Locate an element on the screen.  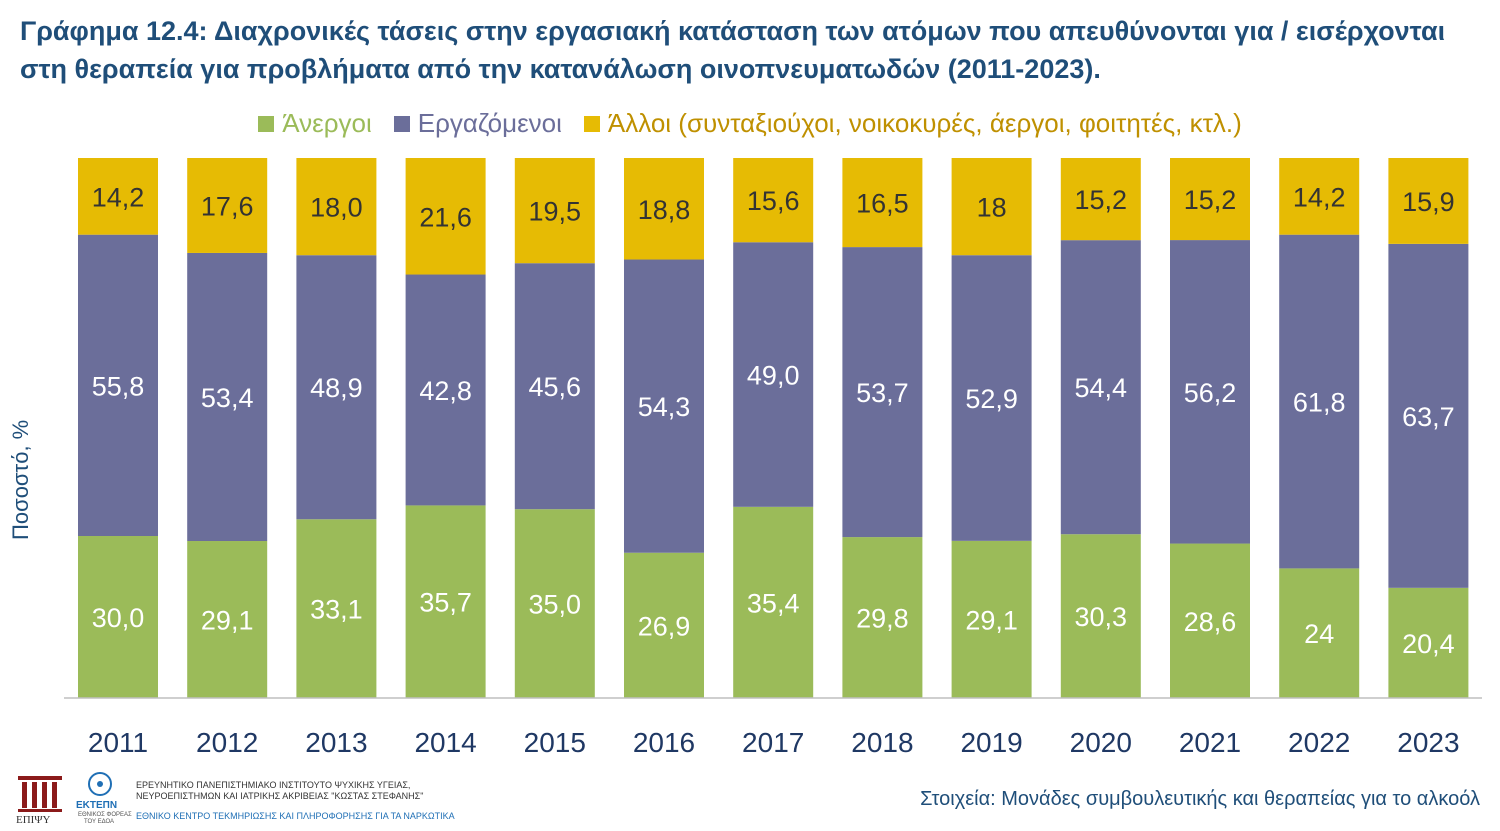
data-label-2020-3: 15,2 is located at coordinates (1101, 200).